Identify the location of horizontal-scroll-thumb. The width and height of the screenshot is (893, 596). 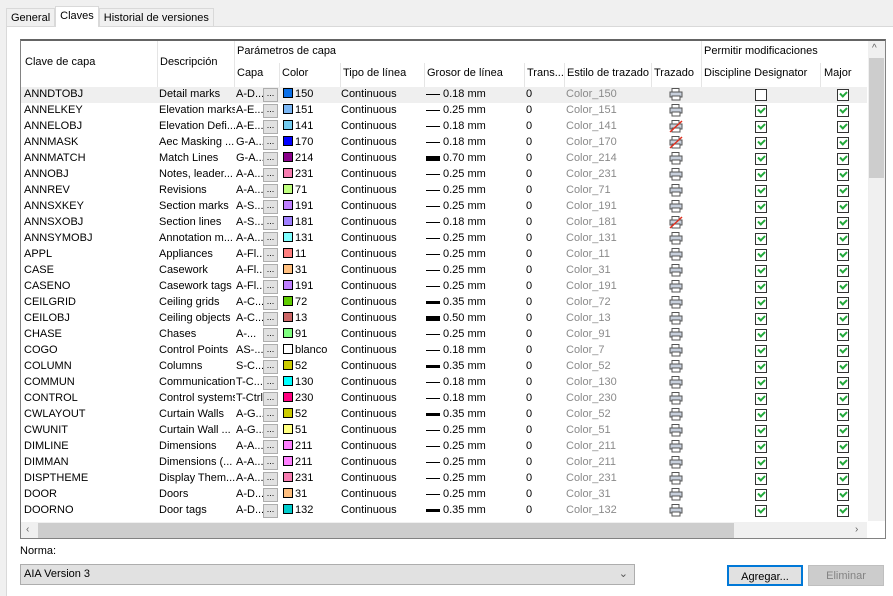
(386, 530).